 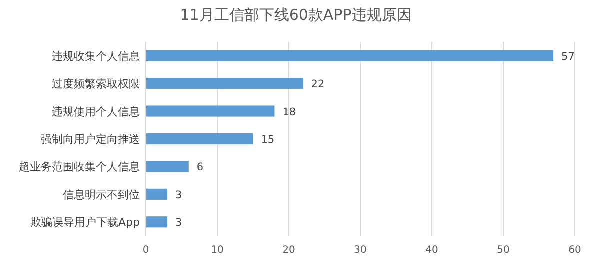 What do you see at coordinates (146, 250) in the screenshot?
I see `x-tick-label: 0` at bounding box center [146, 250].